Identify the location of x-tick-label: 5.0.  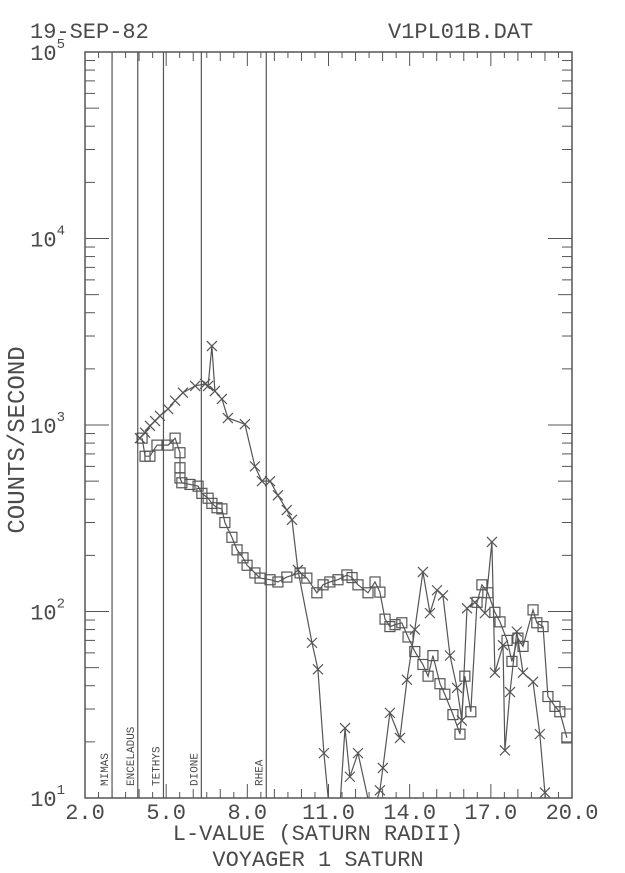
(166, 813).